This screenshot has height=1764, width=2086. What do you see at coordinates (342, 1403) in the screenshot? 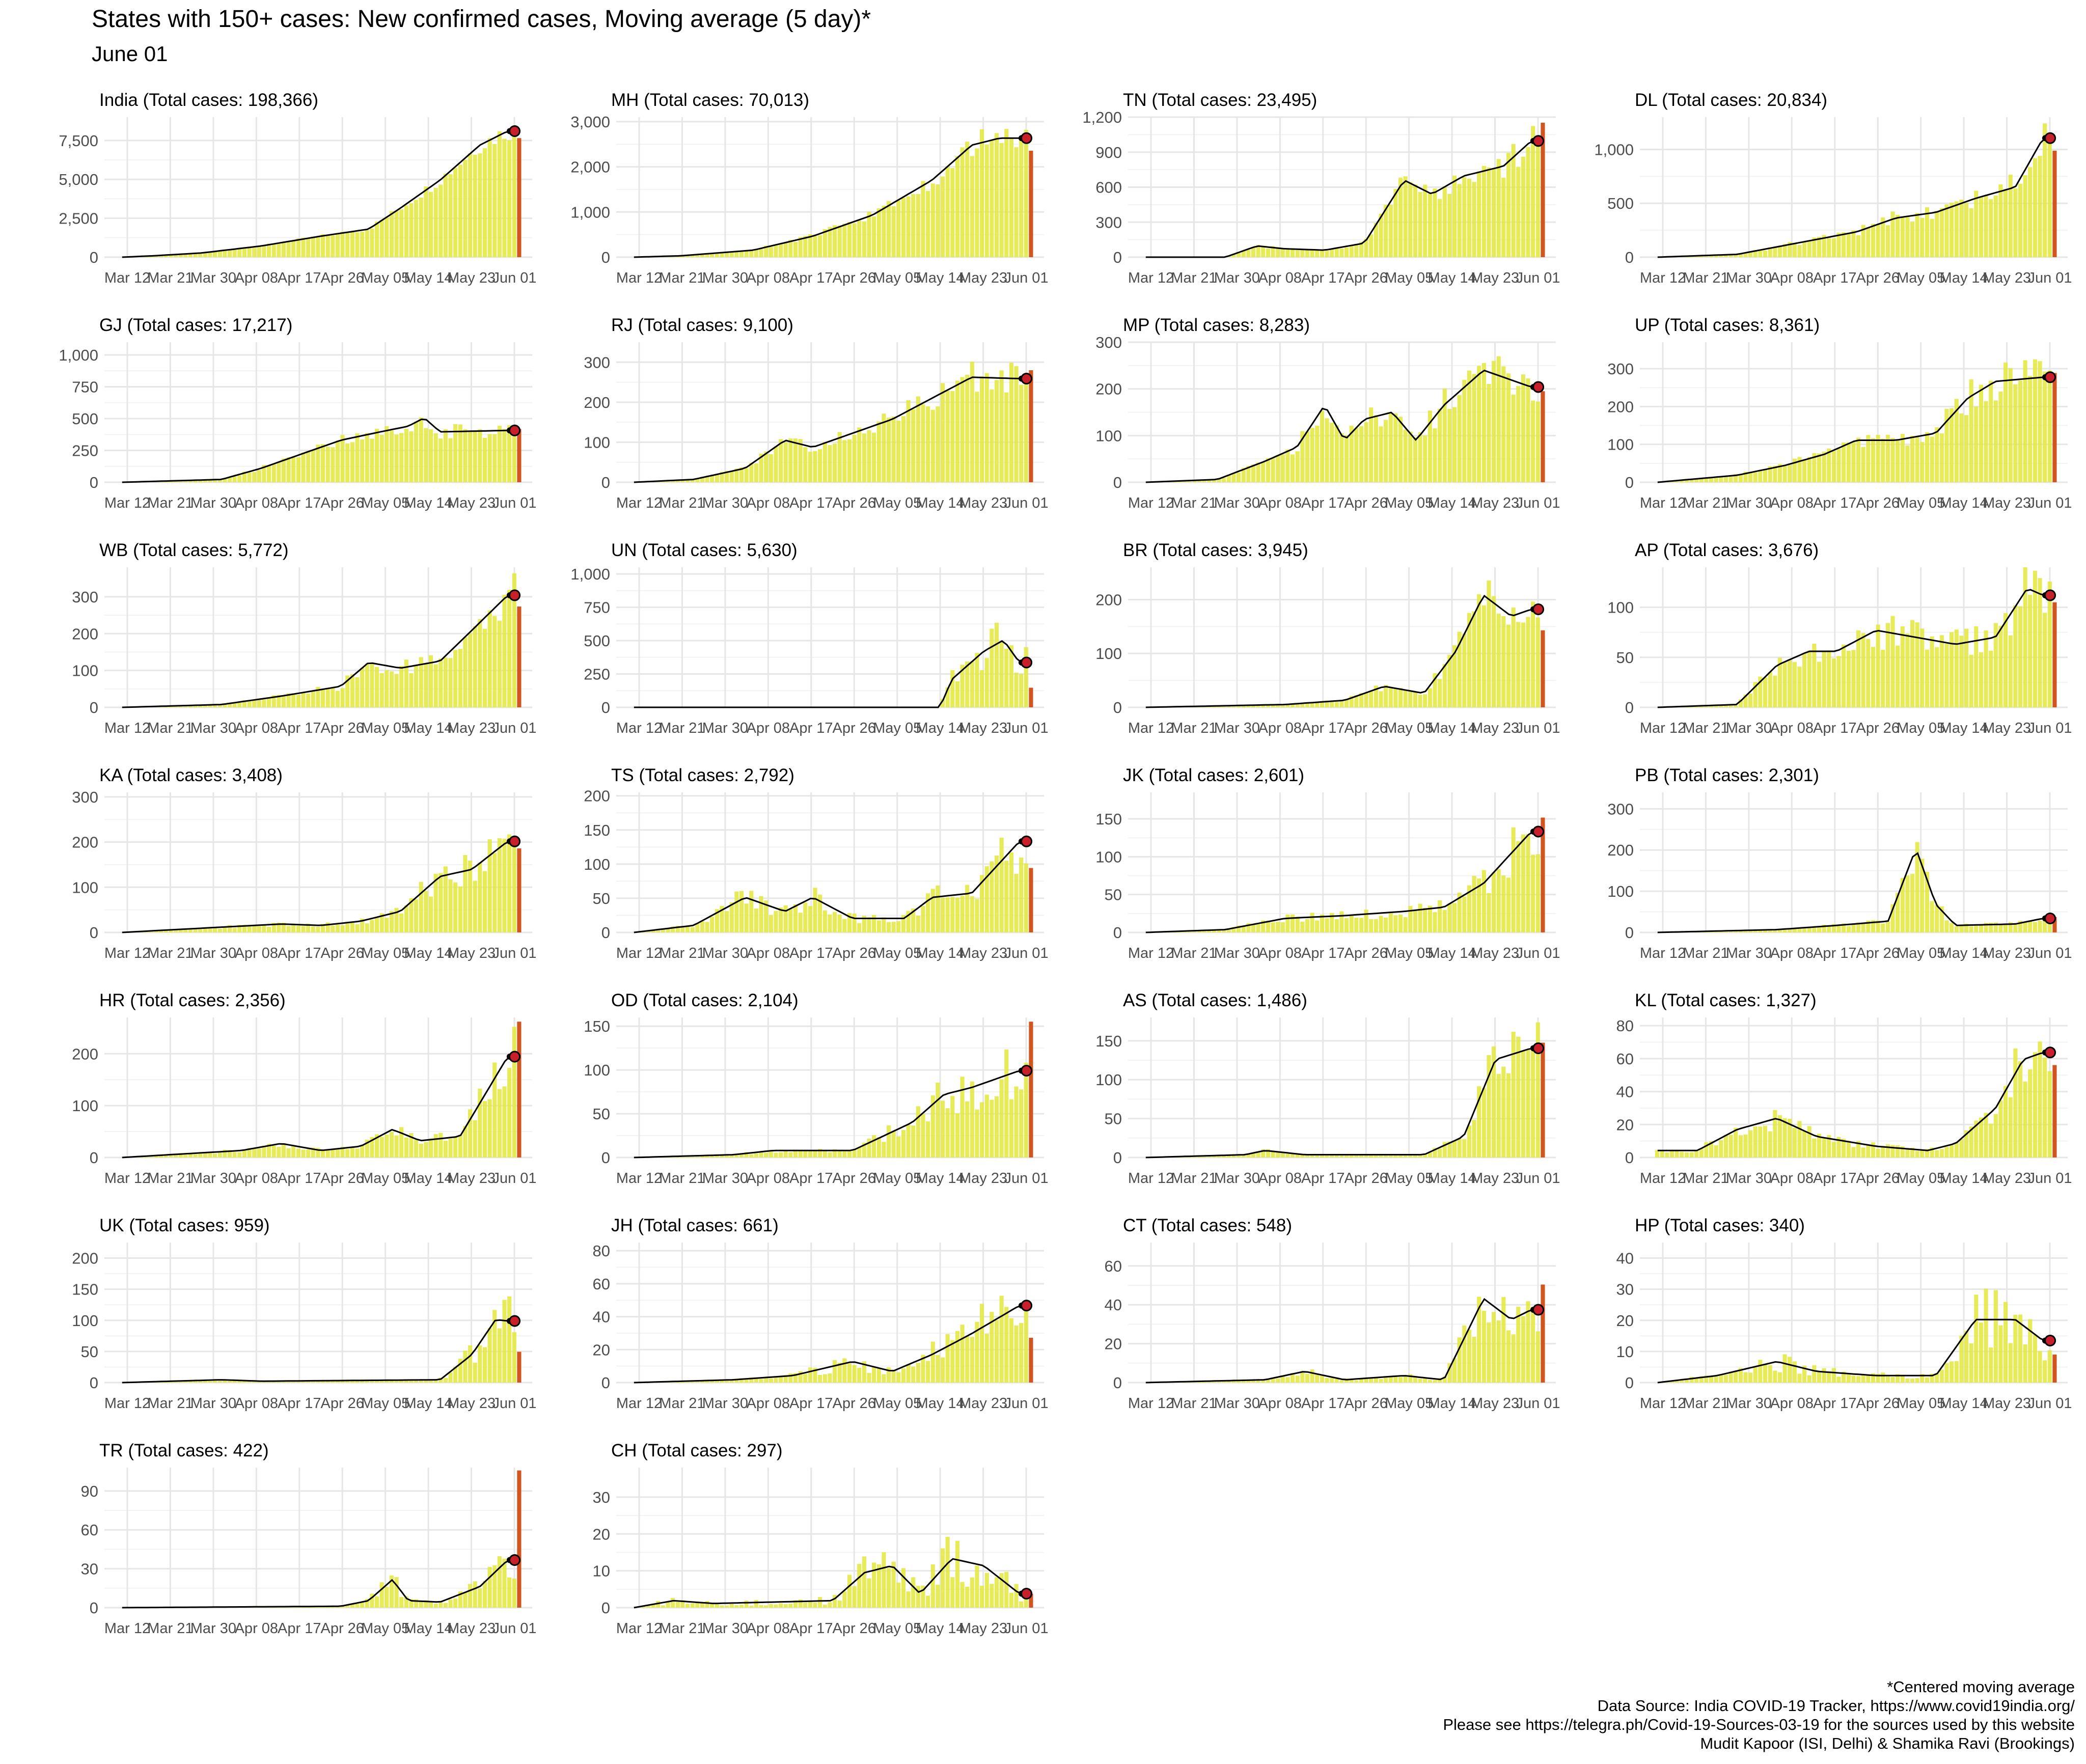
I see `x-tick-label: Apr 26` at bounding box center [342, 1403].